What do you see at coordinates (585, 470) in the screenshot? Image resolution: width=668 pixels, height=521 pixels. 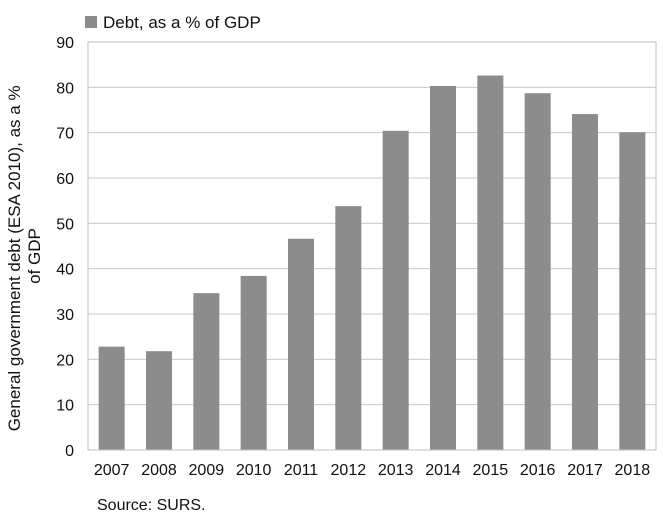 I see `x-tick-label: 2017` at bounding box center [585, 470].